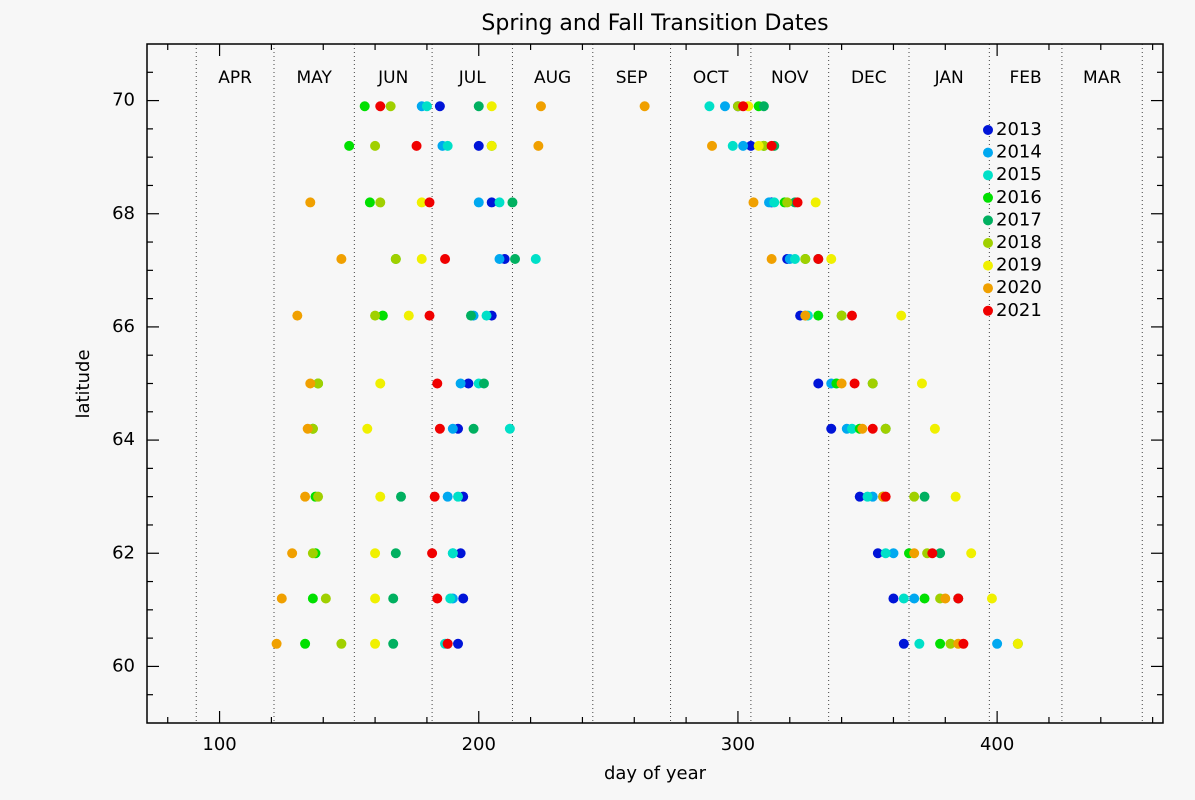 The width and height of the screenshot is (1195, 800). Describe the element at coordinates (123, 213) in the screenshot. I see `y-tick-label: 68` at that location.